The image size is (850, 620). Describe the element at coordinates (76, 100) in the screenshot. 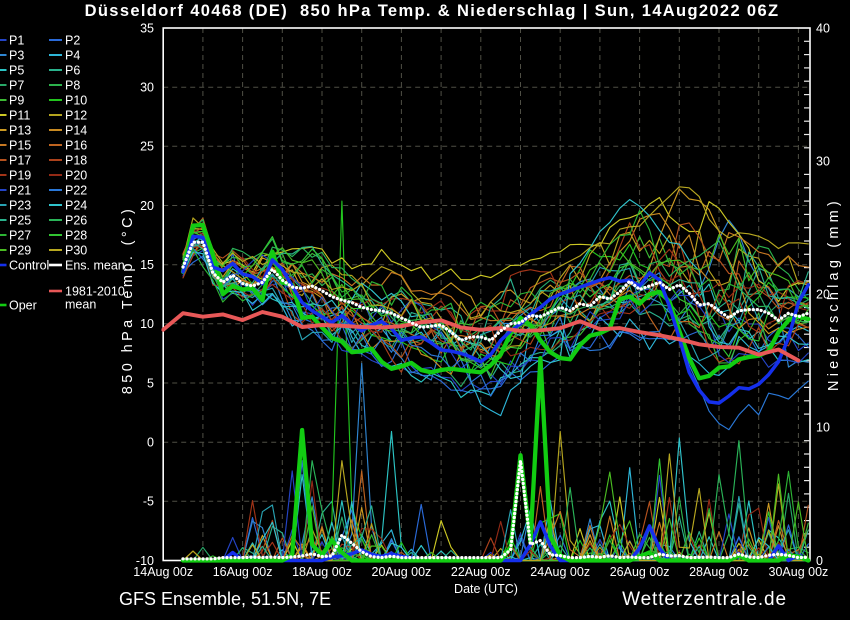

I see `svg-text: P10` at that location.